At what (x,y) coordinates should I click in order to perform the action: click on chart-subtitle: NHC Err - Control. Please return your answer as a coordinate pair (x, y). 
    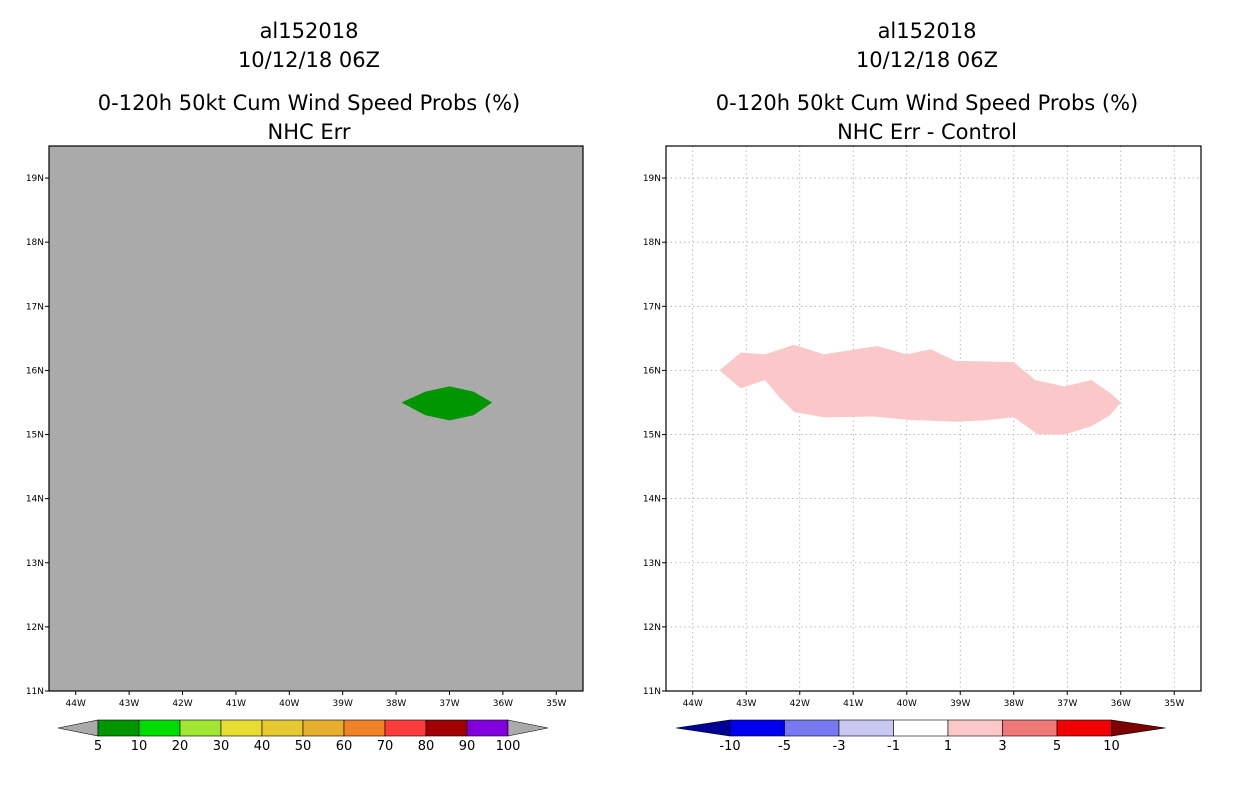
    Looking at the image, I should click on (927, 132).